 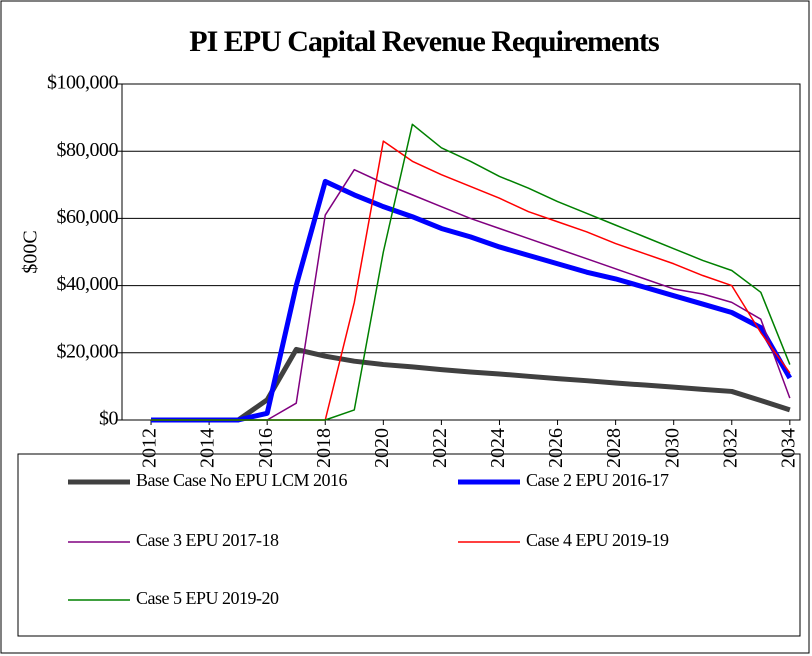 What do you see at coordinates (88, 284) in the screenshot?
I see `y-tick-label: $40,000` at bounding box center [88, 284].